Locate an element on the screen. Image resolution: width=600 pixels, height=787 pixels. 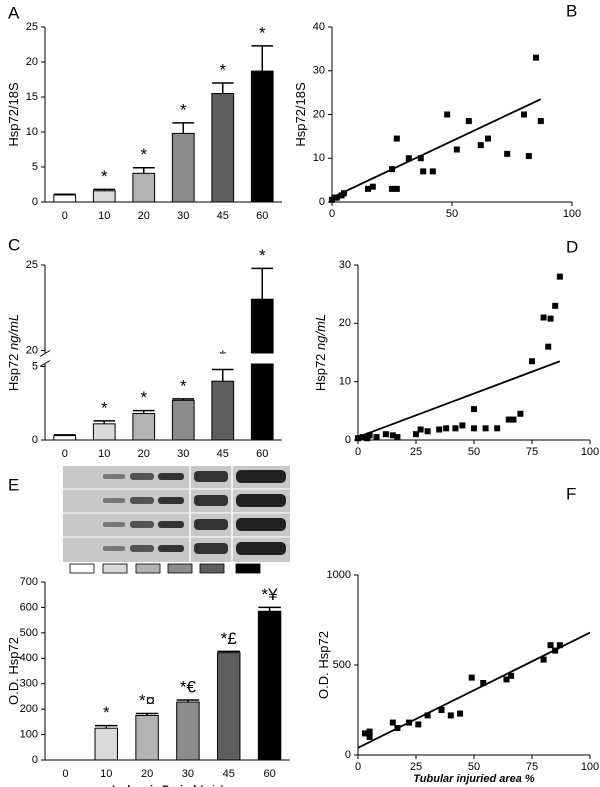
y-tick-label: 700 is located at coordinates (29, 582).